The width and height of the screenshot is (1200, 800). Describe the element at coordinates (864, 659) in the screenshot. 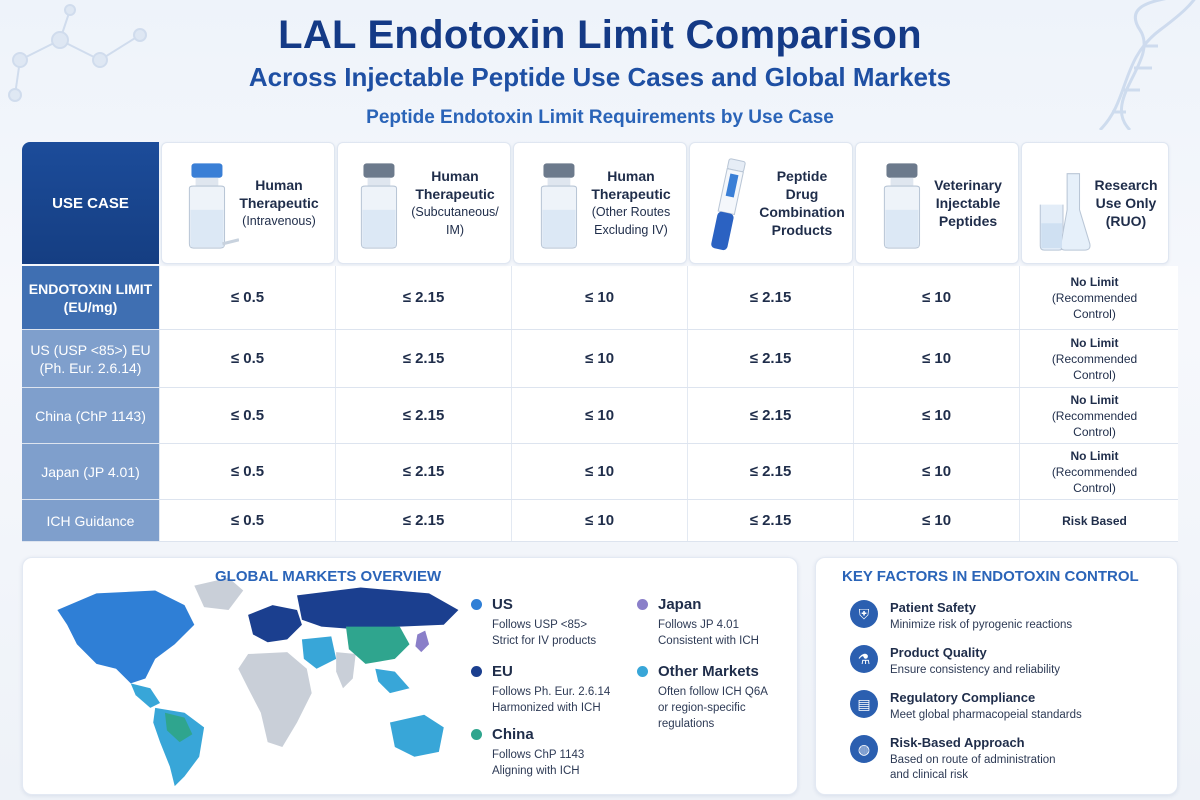

I see `test-tube-icon: ⚗` at that location.